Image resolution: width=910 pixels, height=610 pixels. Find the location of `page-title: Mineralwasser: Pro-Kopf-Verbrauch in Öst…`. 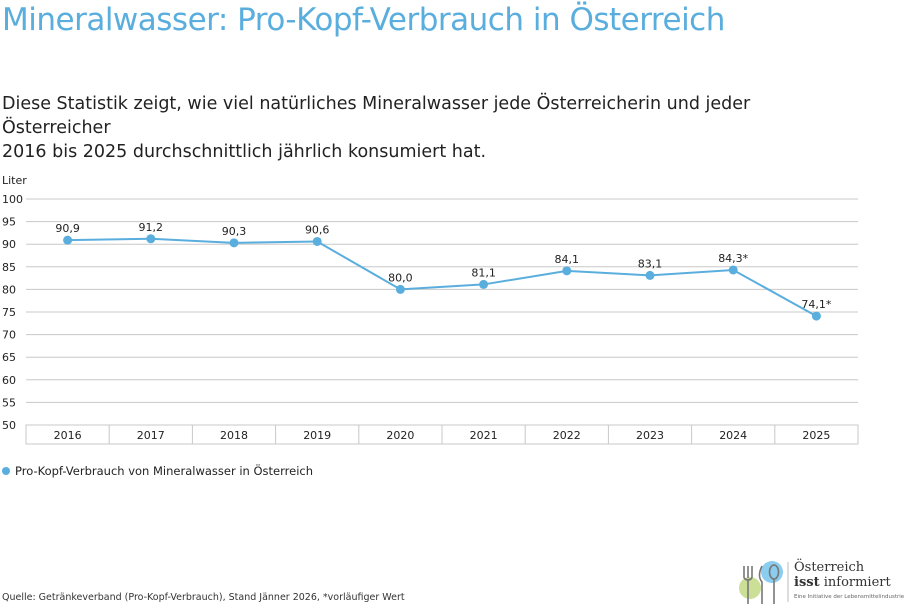

page-title: Mineralwasser: Pro-Kopf-Verbrauch in Öst… is located at coordinates (363, 20).